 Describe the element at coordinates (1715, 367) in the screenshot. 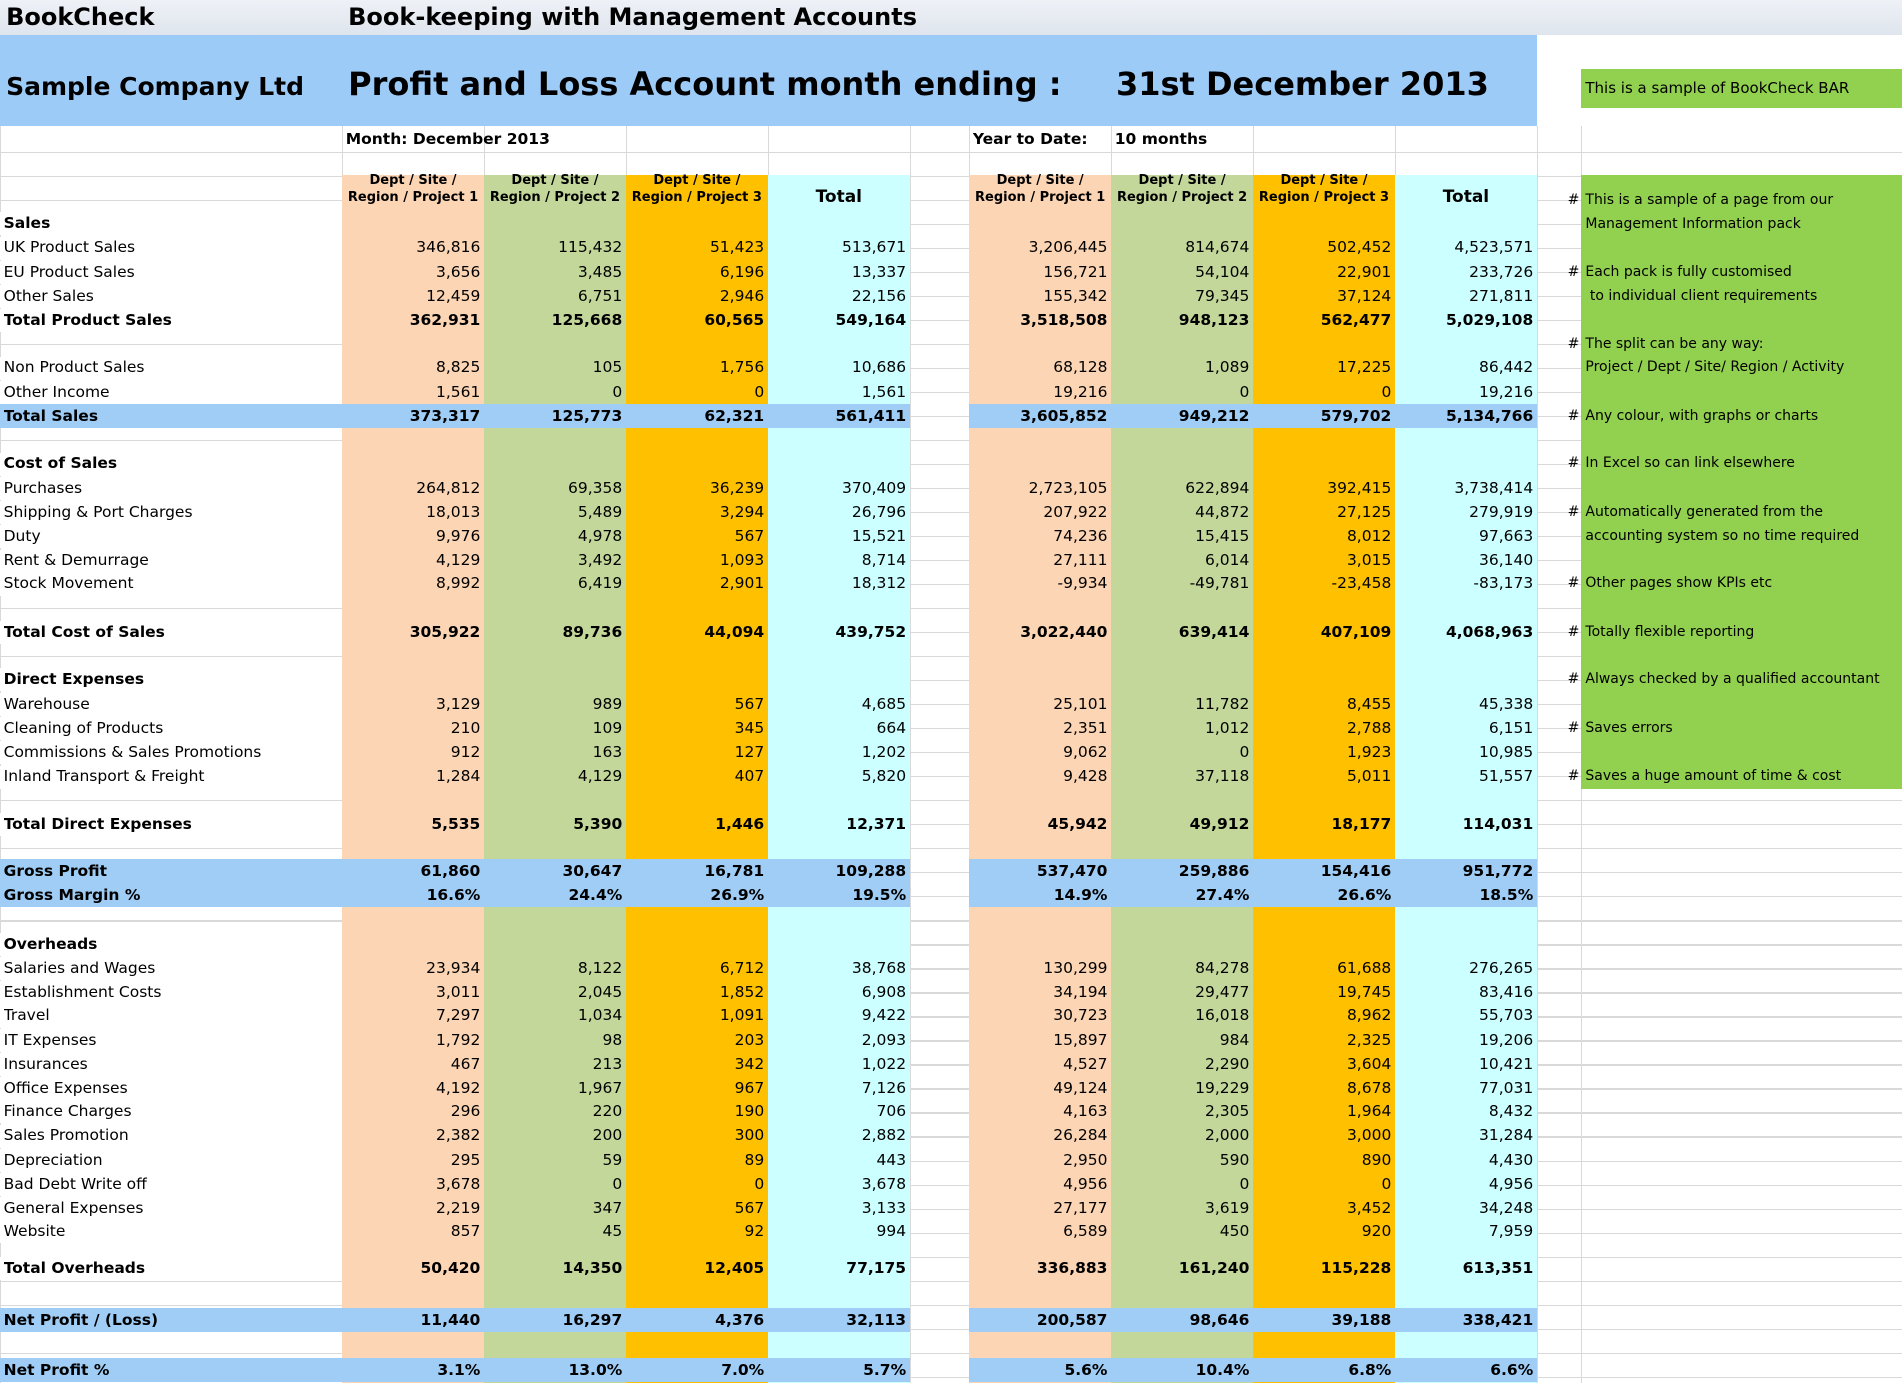

I see `note-text: Project / Dept / Site/ Region / Activity` at that location.